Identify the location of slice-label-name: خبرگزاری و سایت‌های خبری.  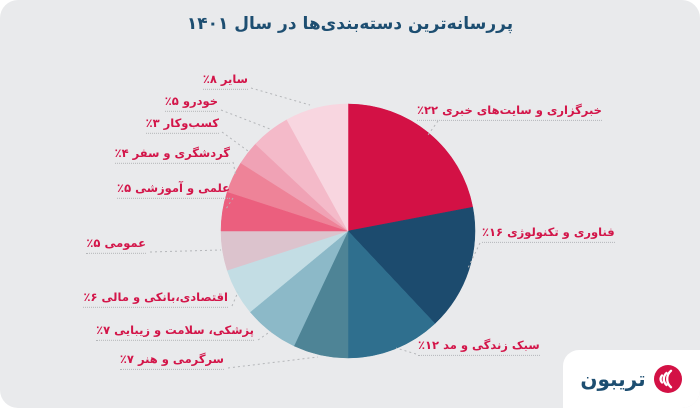
(522, 109).